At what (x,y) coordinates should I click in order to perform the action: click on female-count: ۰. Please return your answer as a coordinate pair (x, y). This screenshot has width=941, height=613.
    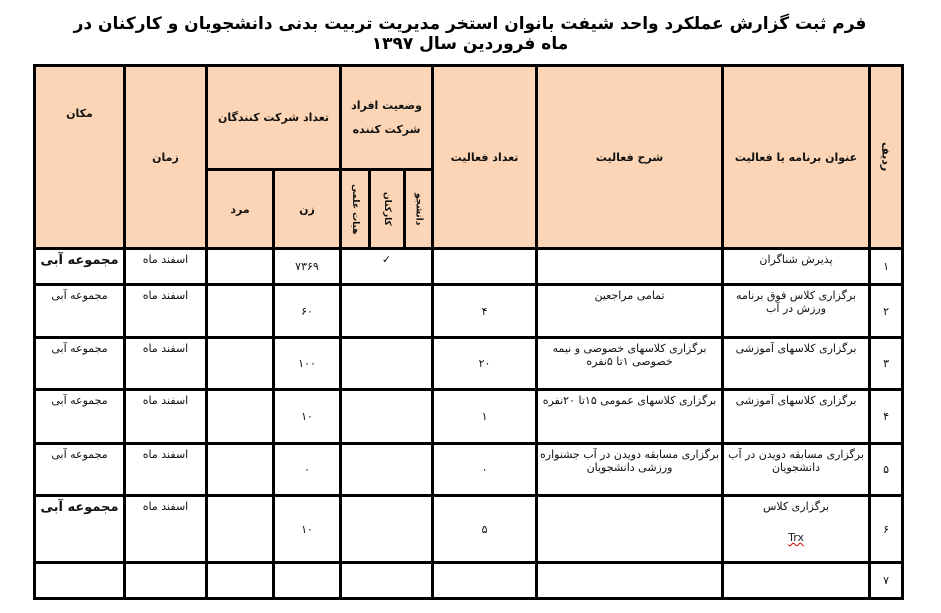
    Looking at the image, I should click on (307, 469).